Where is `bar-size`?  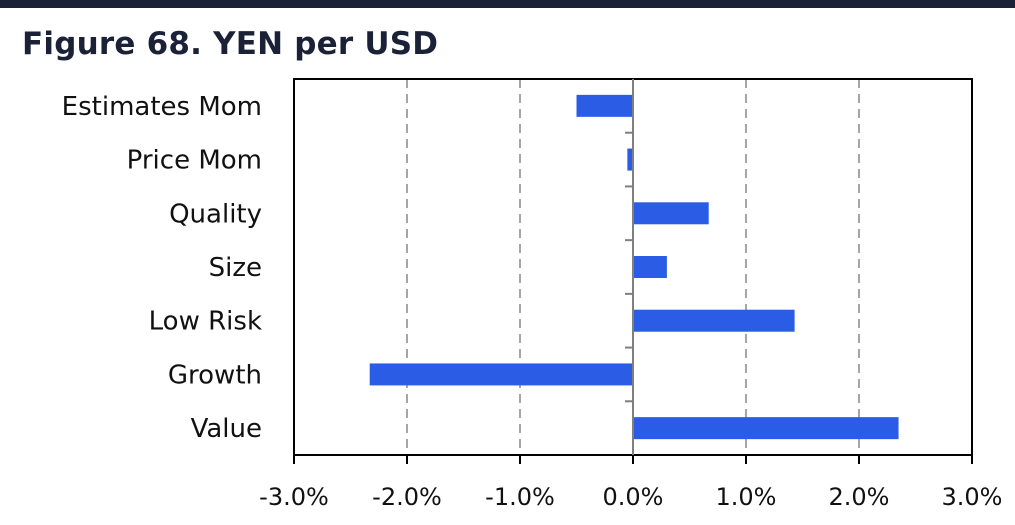 bar-size is located at coordinates (650, 267).